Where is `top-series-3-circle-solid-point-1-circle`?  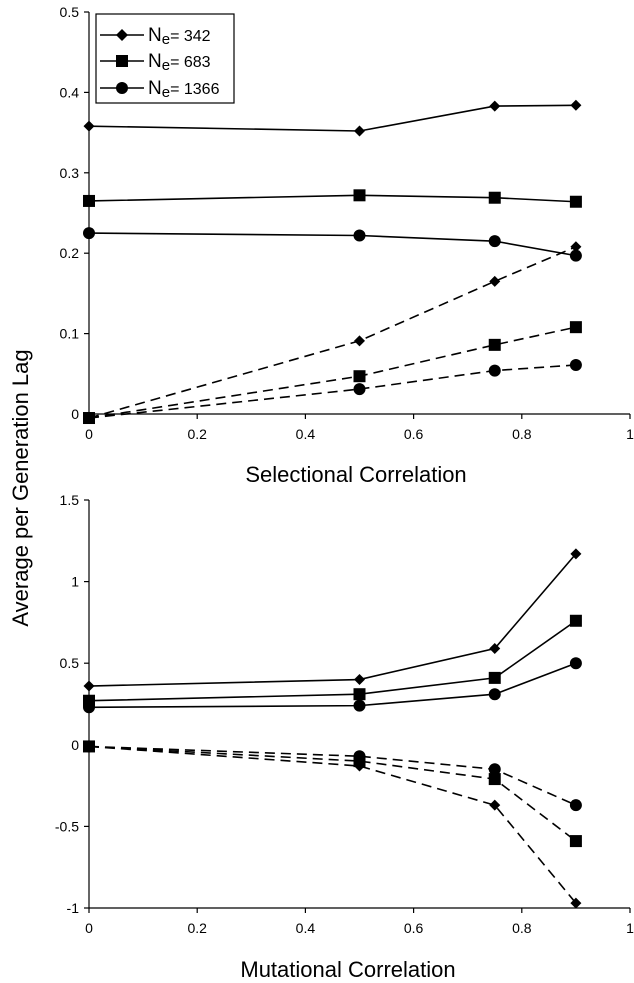
top-series-3-circle-solid-point-1-circle is located at coordinates (89, 233).